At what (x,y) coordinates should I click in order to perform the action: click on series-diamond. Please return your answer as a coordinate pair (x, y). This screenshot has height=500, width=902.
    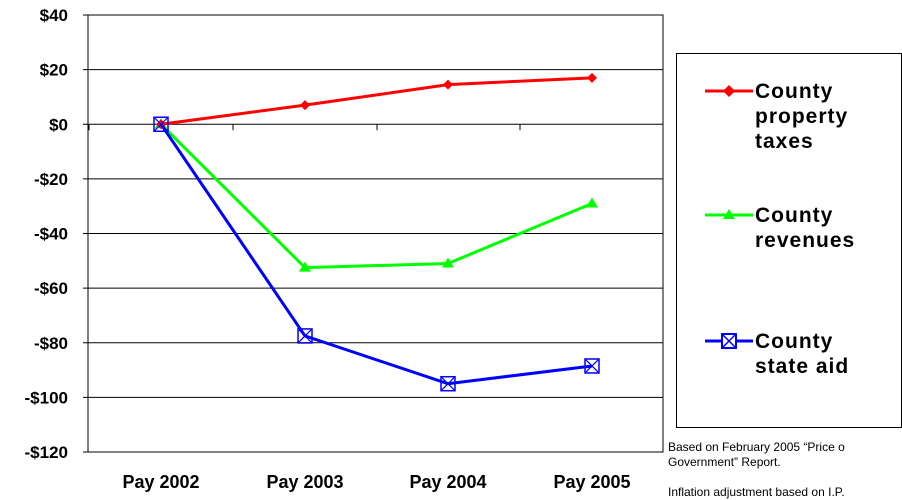
    Looking at the image, I should click on (376, 101).